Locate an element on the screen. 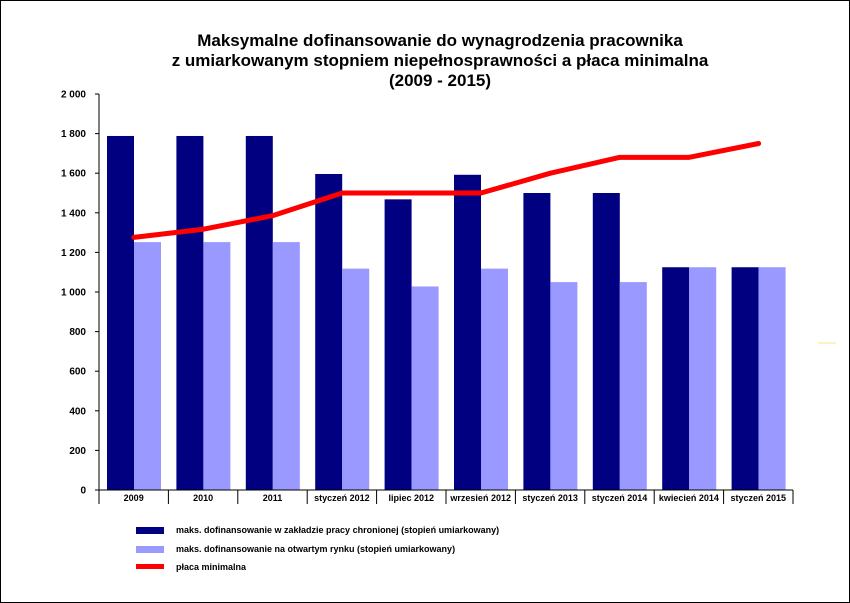  x-category-label: styczeń 2013 is located at coordinates (550, 498).